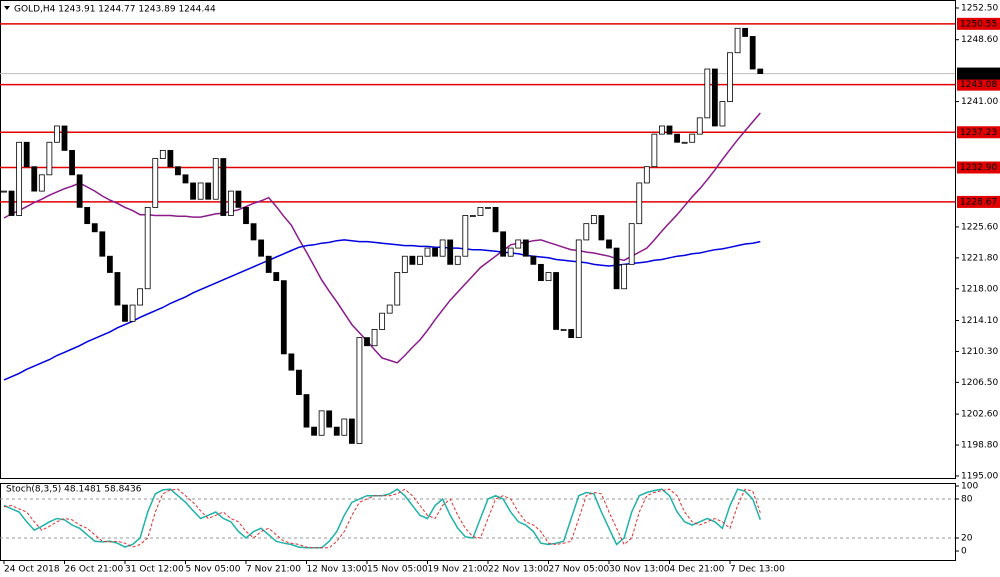 The width and height of the screenshot is (1000, 577). Describe the element at coordinates (979, 446) in the screenshot. I see `y-tick-label: 1198.80` at that location.